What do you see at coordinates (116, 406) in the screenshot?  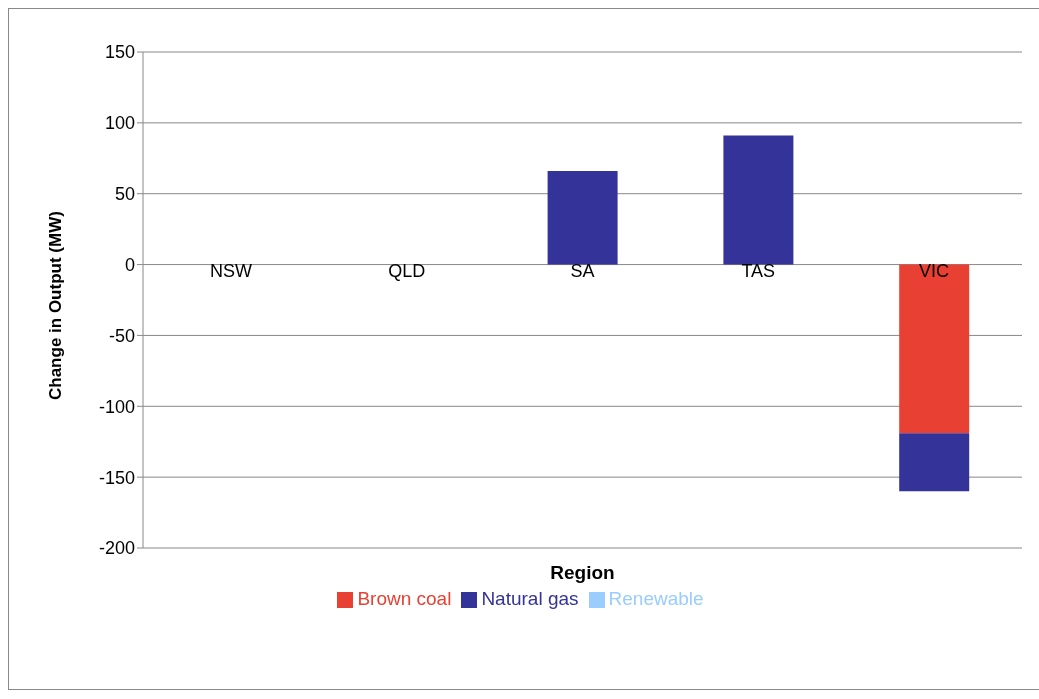 I see `y-tick-label: -100` at bounding box center [116, 406].